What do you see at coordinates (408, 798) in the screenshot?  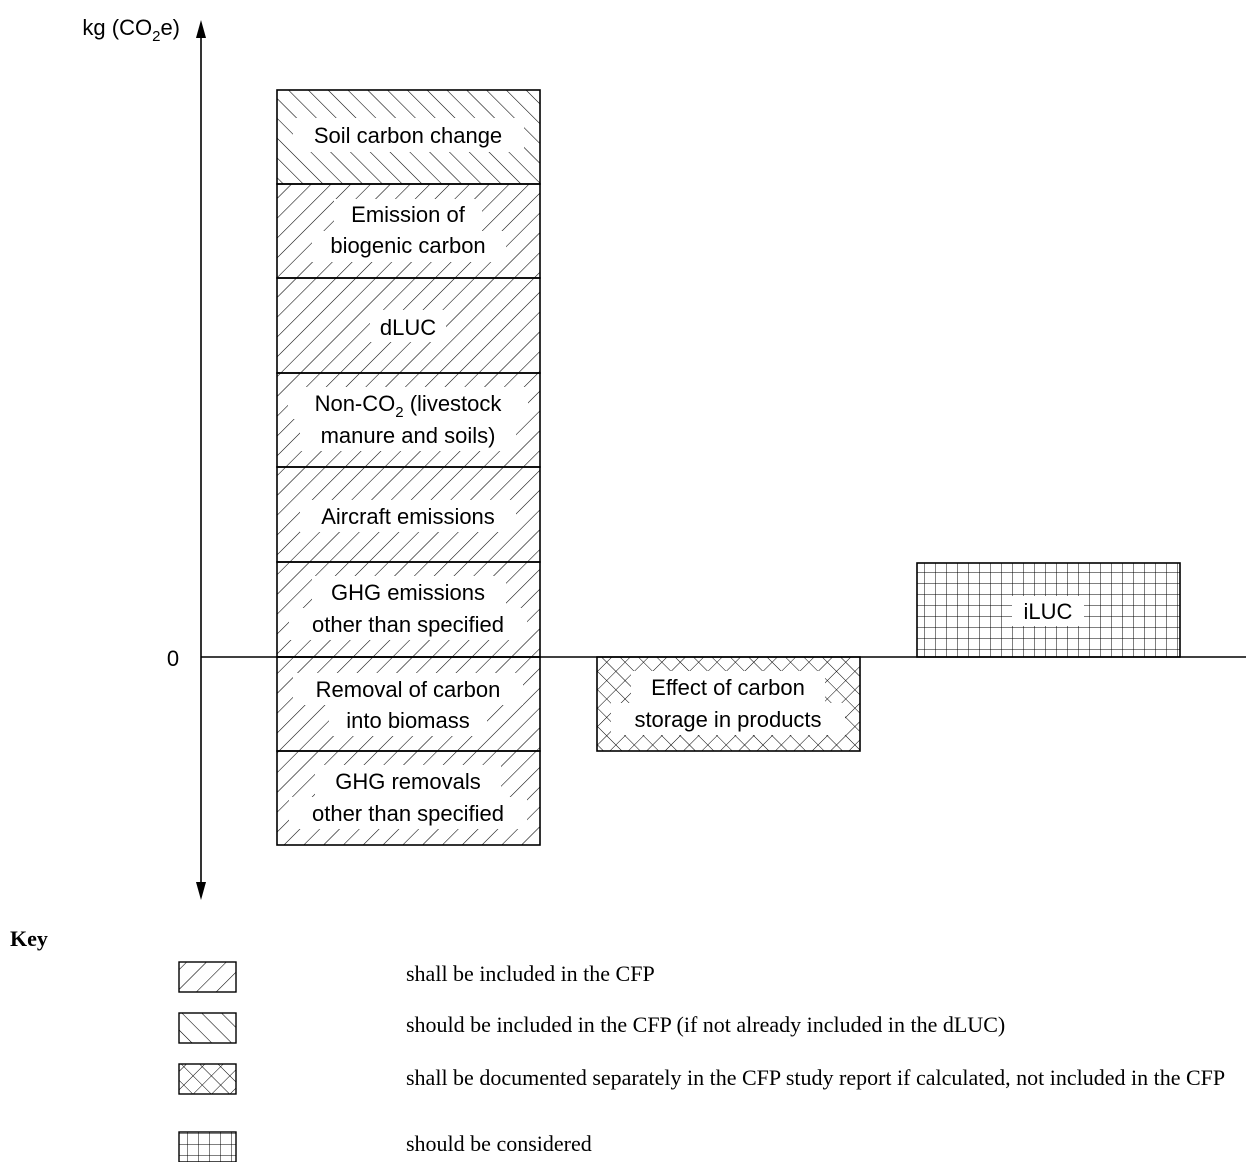 I see `segment-ghg-removals-other: GHG removals other than specified` at bounding box center [408, 798].